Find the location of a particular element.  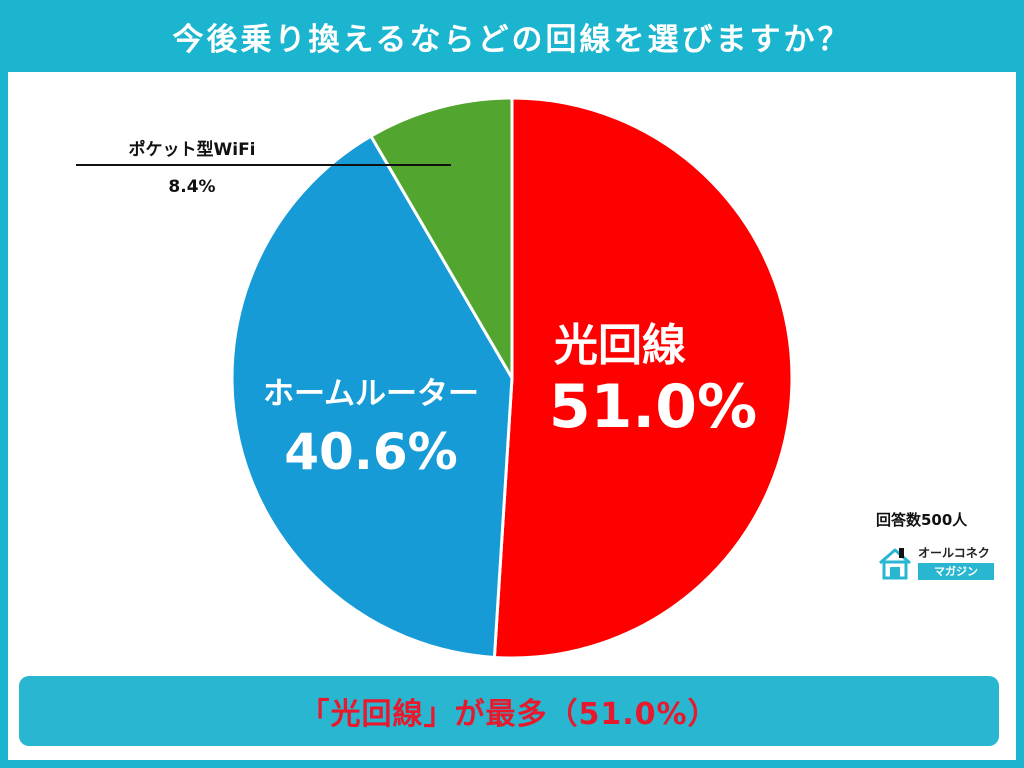

slice-value-ポケット型WiFi: 8.4% is located at coordinates (191, 187).